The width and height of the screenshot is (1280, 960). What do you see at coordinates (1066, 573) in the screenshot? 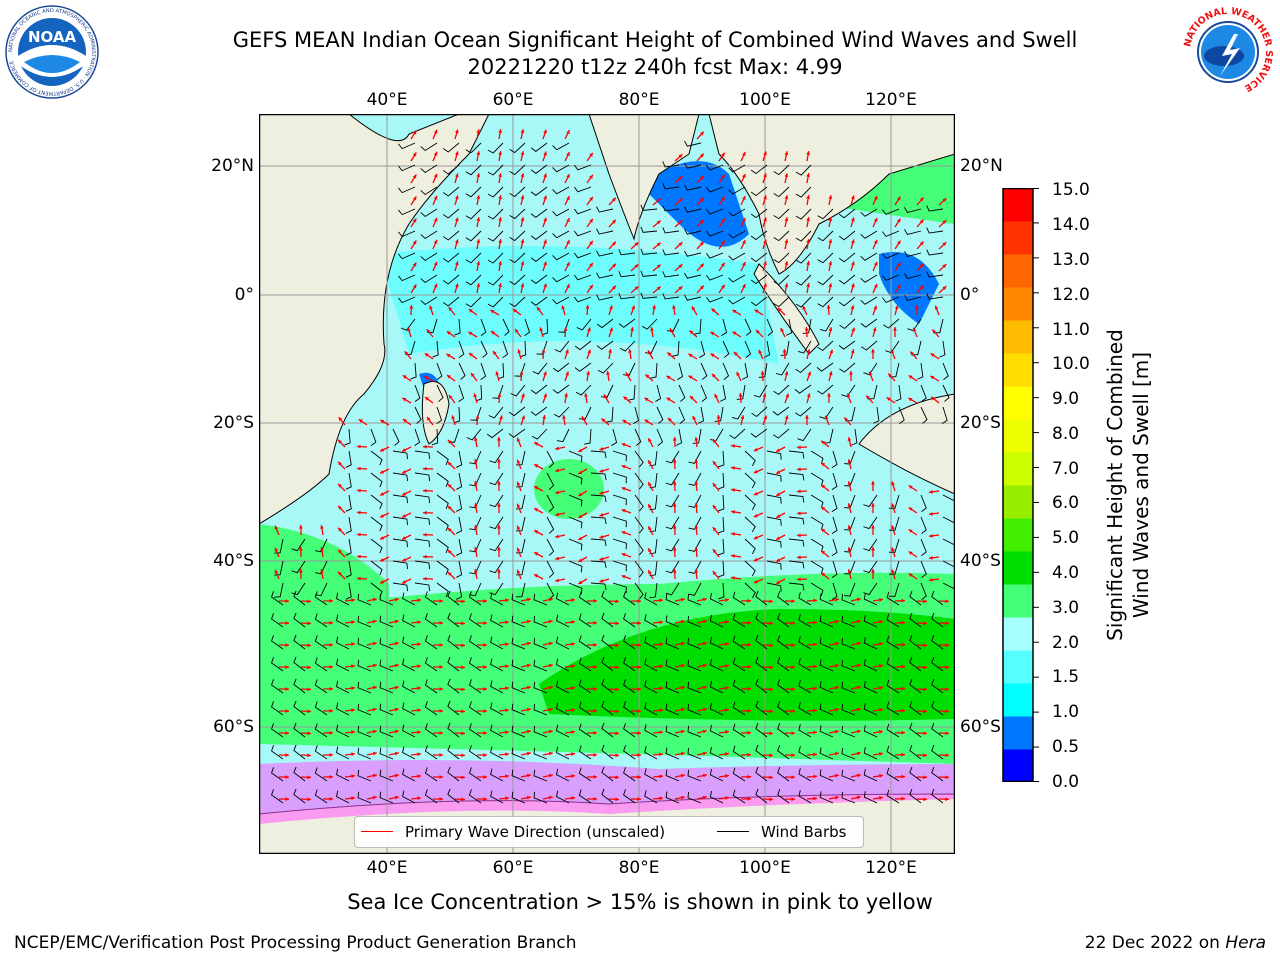
I see `colorbar-tick: 4.0` at bounding box center [1066, 573].